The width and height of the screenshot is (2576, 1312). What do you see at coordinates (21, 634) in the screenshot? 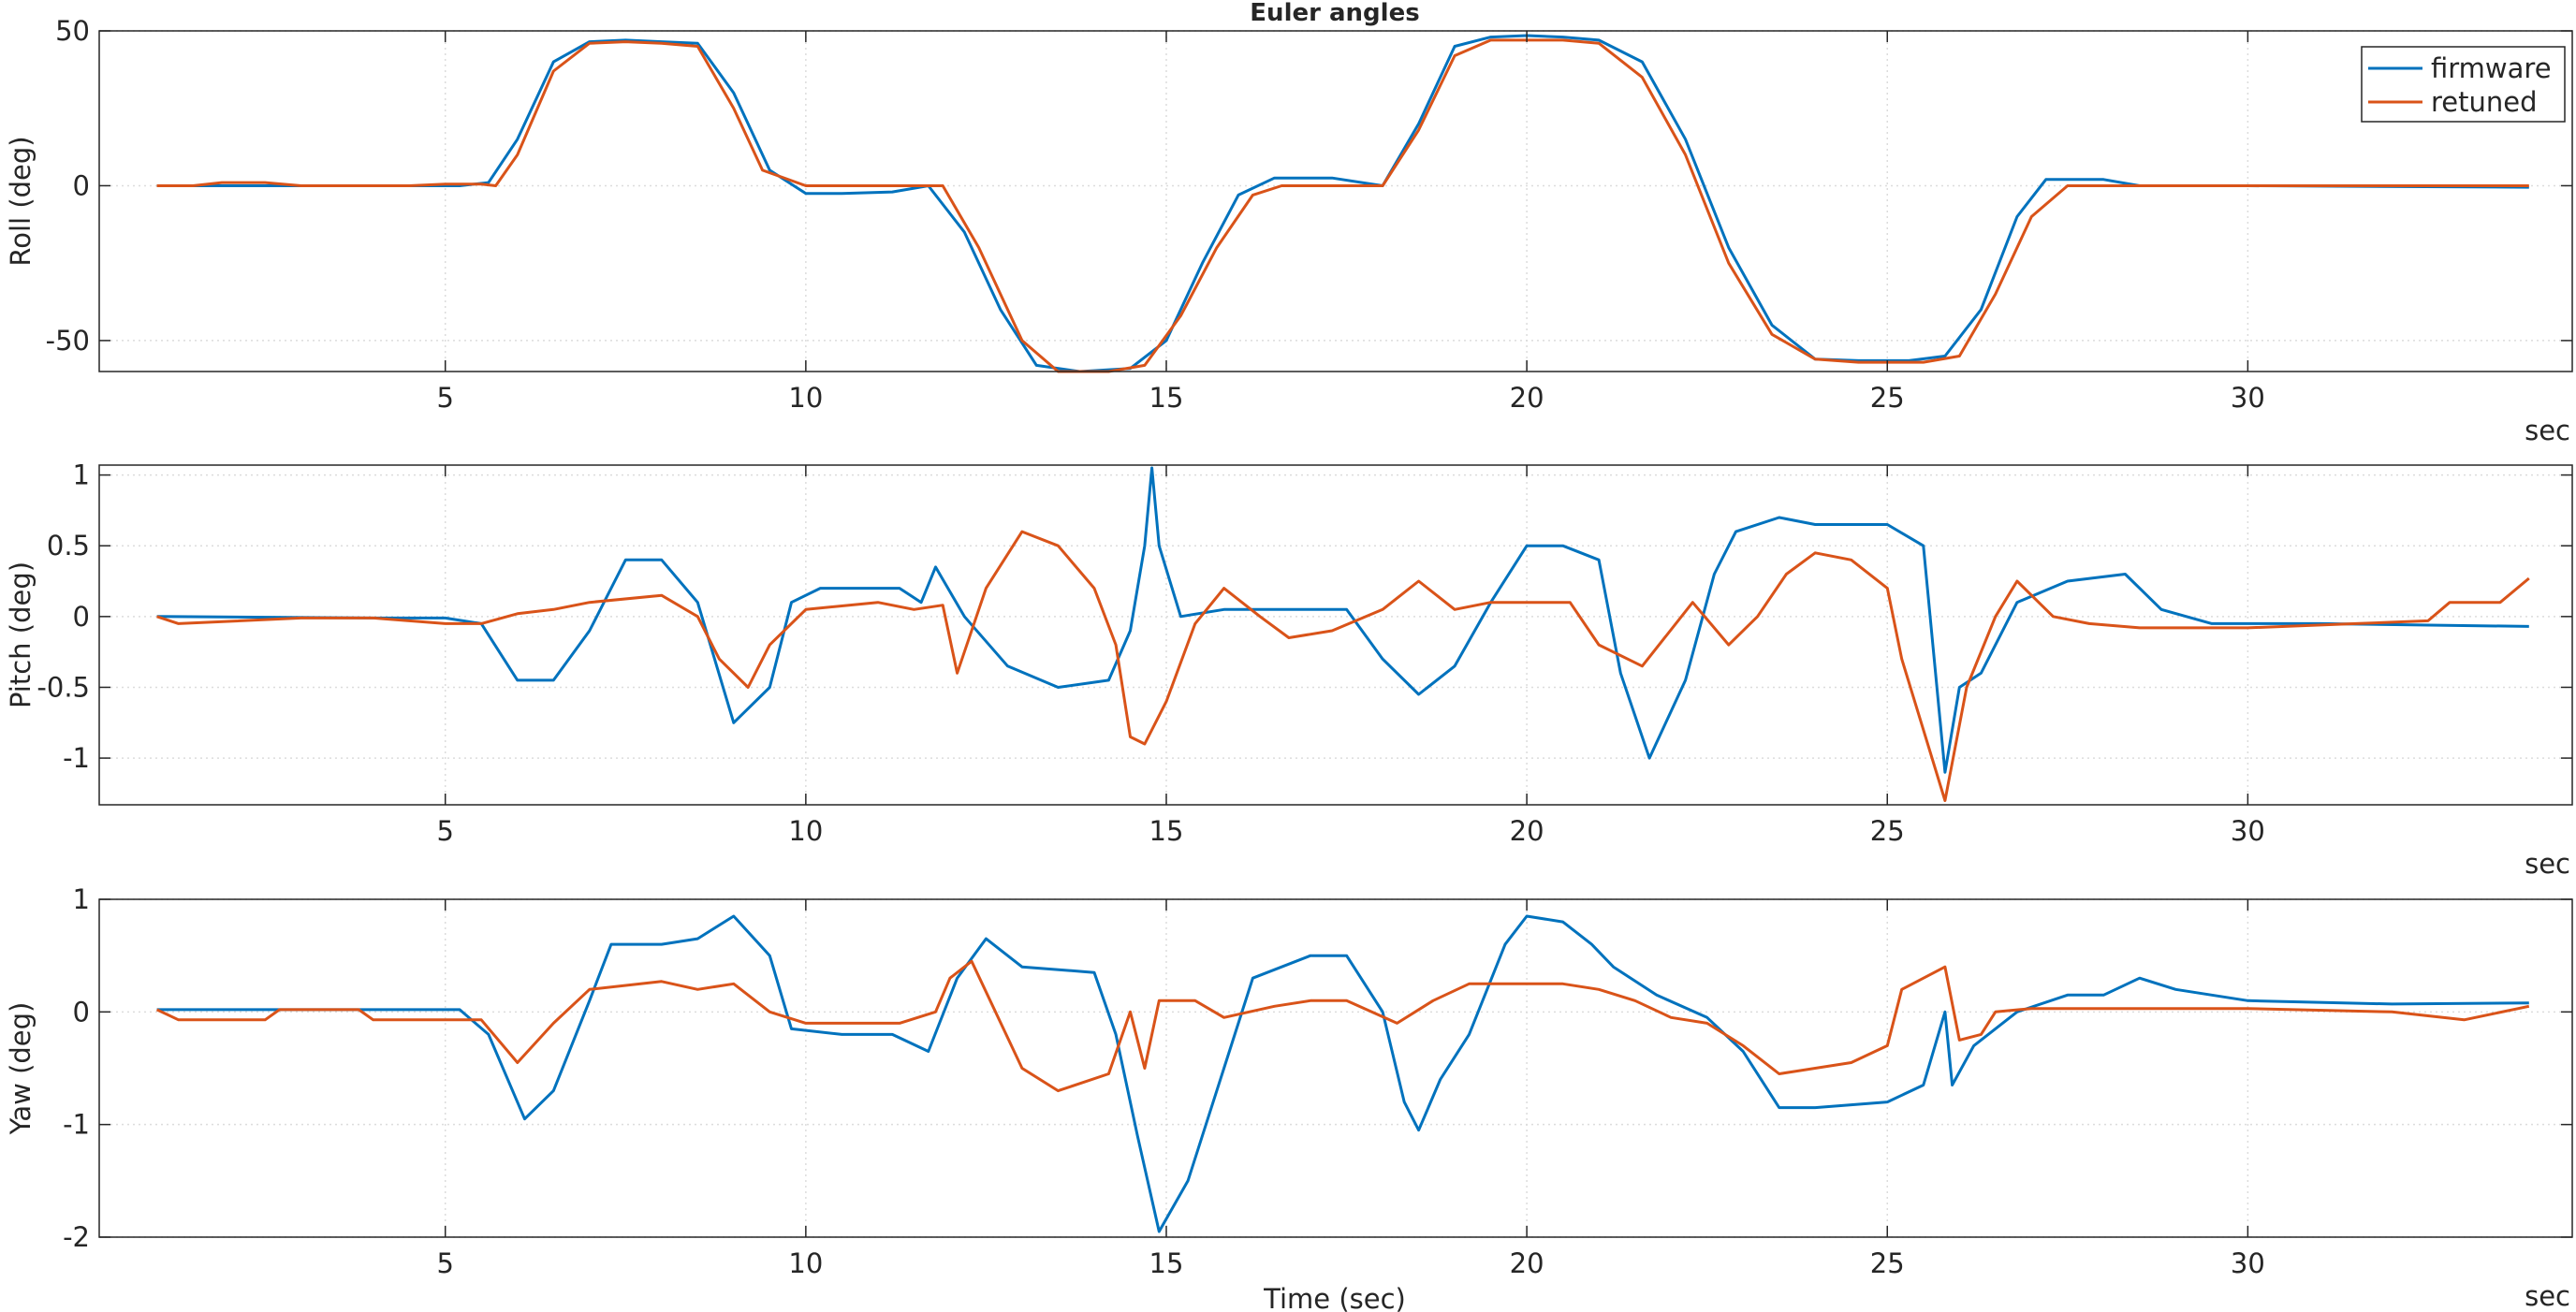
I see `y-axis-label: Pitch (deg)` at bounding box center [21, 634].